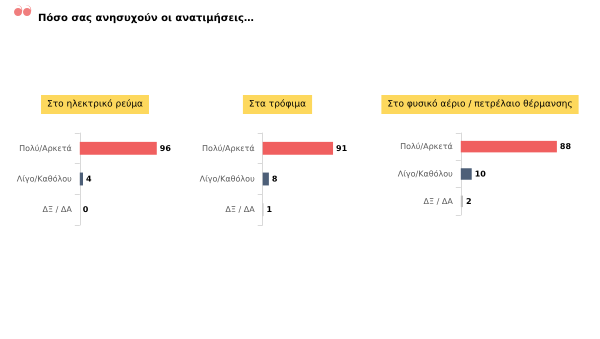  I want to click on data-label: 1, so click(269, 209).